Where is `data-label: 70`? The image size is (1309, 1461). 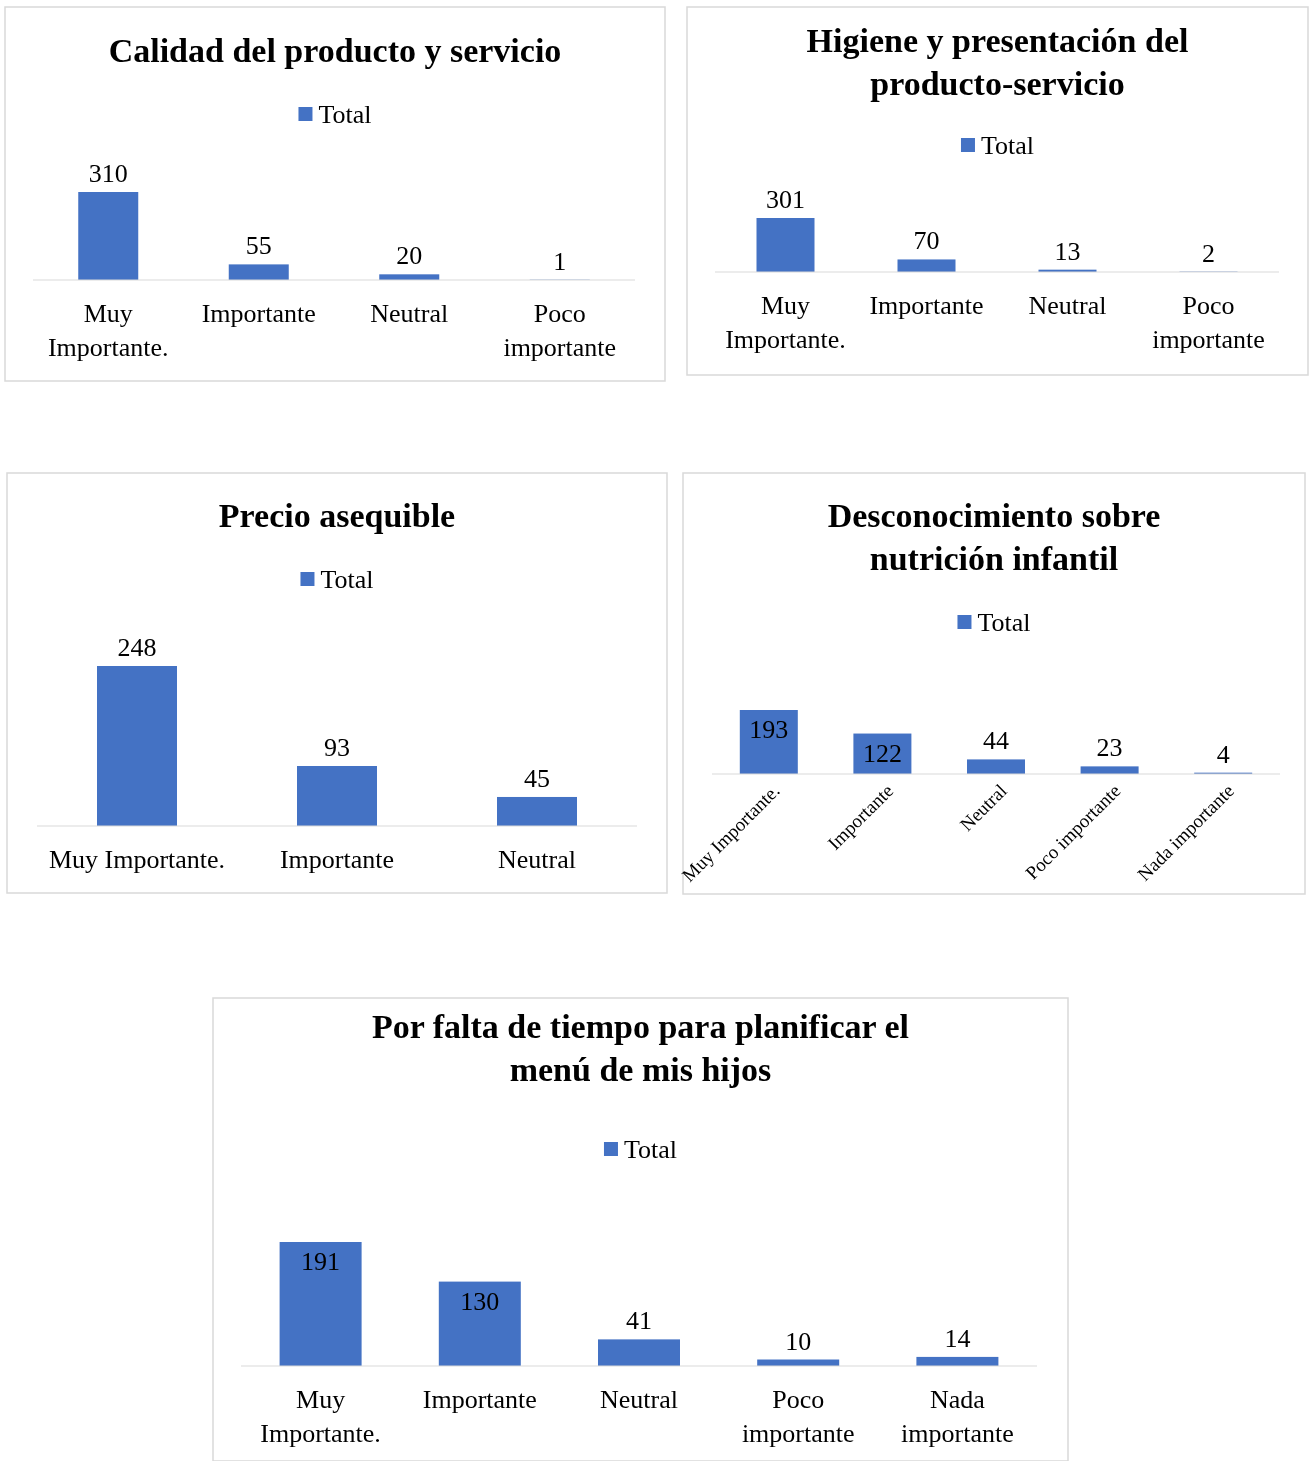
data-label: 70 is located at coordinates (926, 241).